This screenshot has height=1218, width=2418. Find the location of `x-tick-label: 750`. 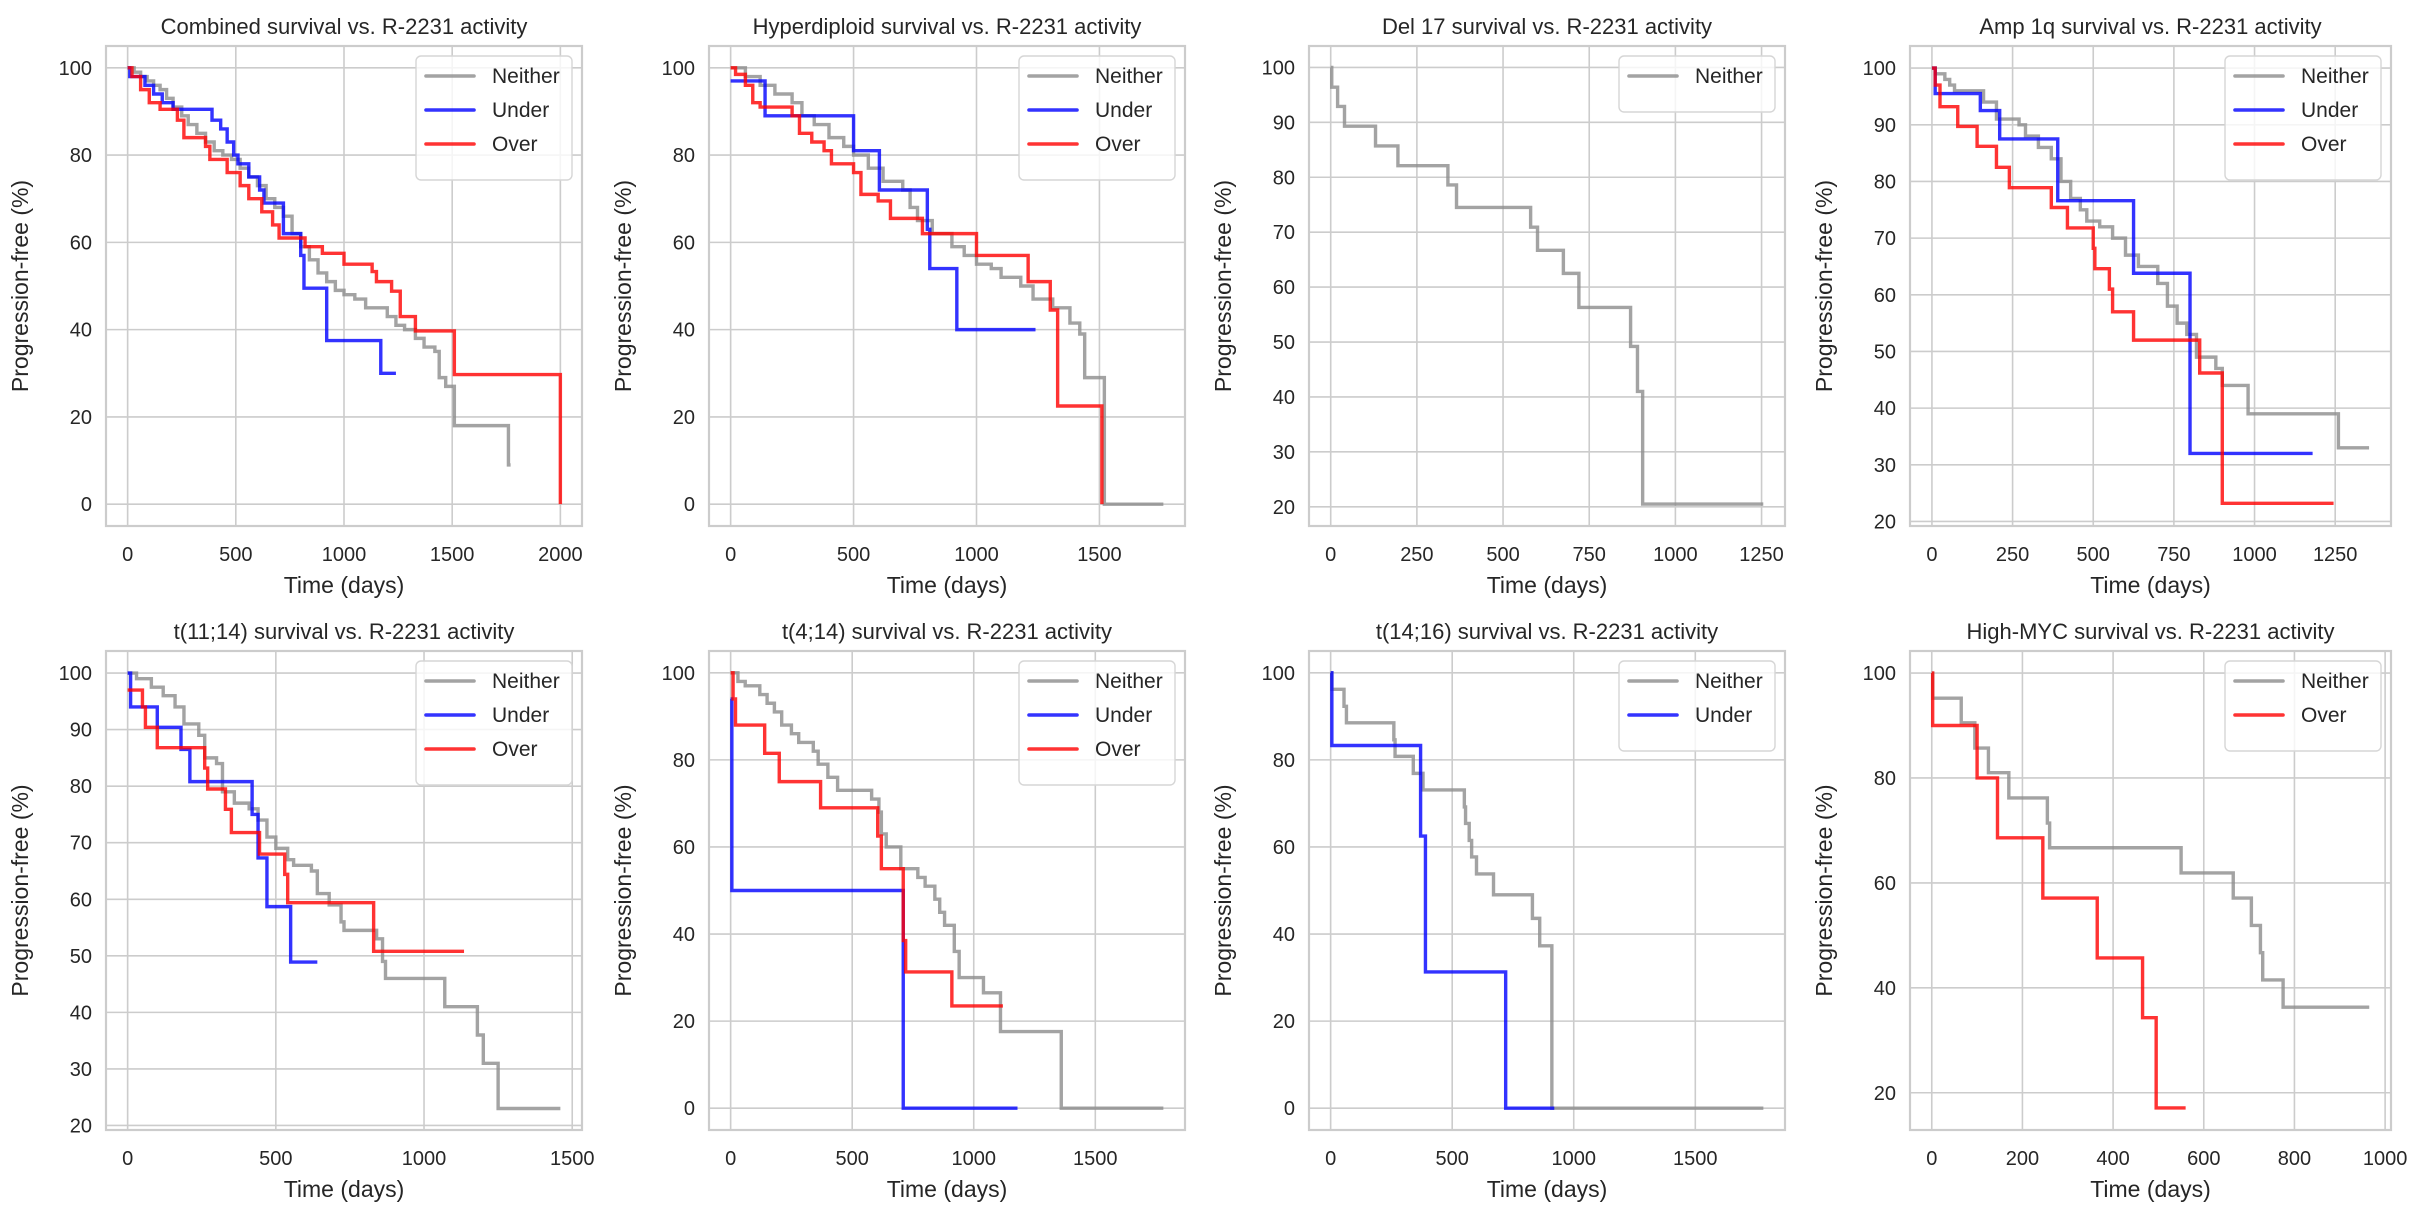

x-tick-label: 750 is located at coordinates (2173, 555).